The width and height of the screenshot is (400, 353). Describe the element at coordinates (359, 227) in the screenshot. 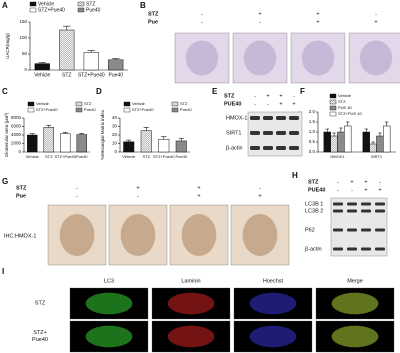

I see `blot` at that location.